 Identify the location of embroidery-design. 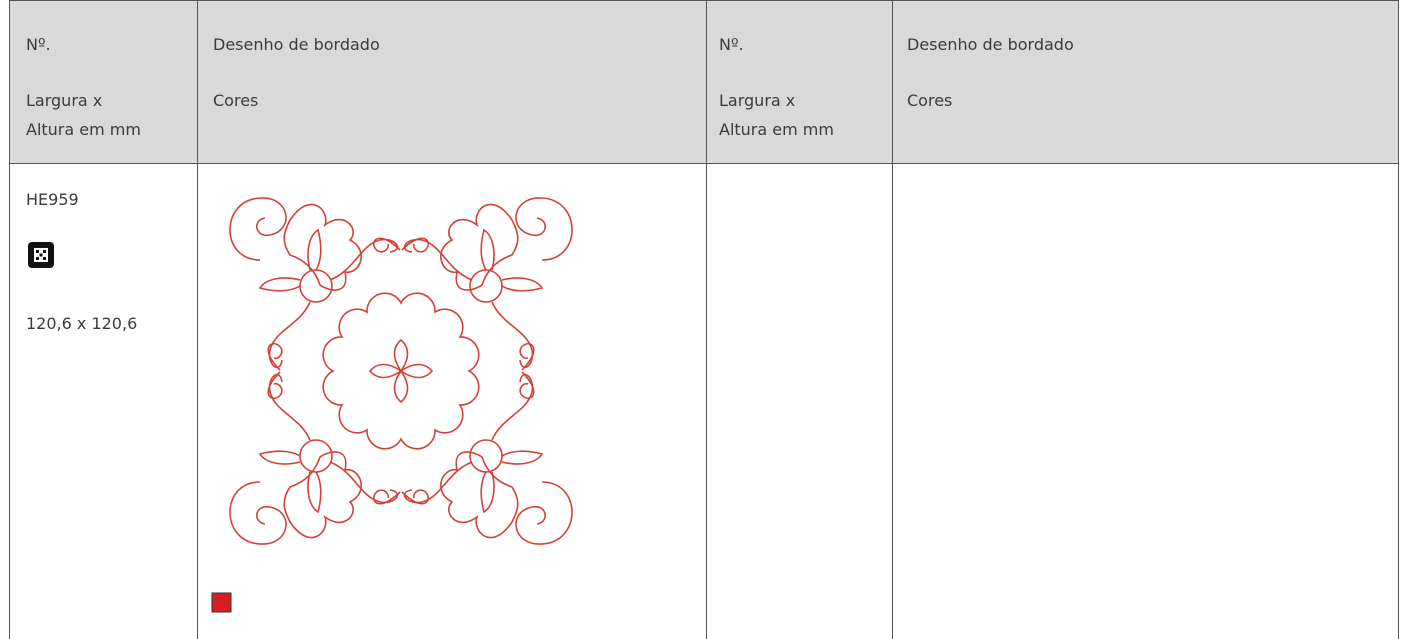
(401, 371).